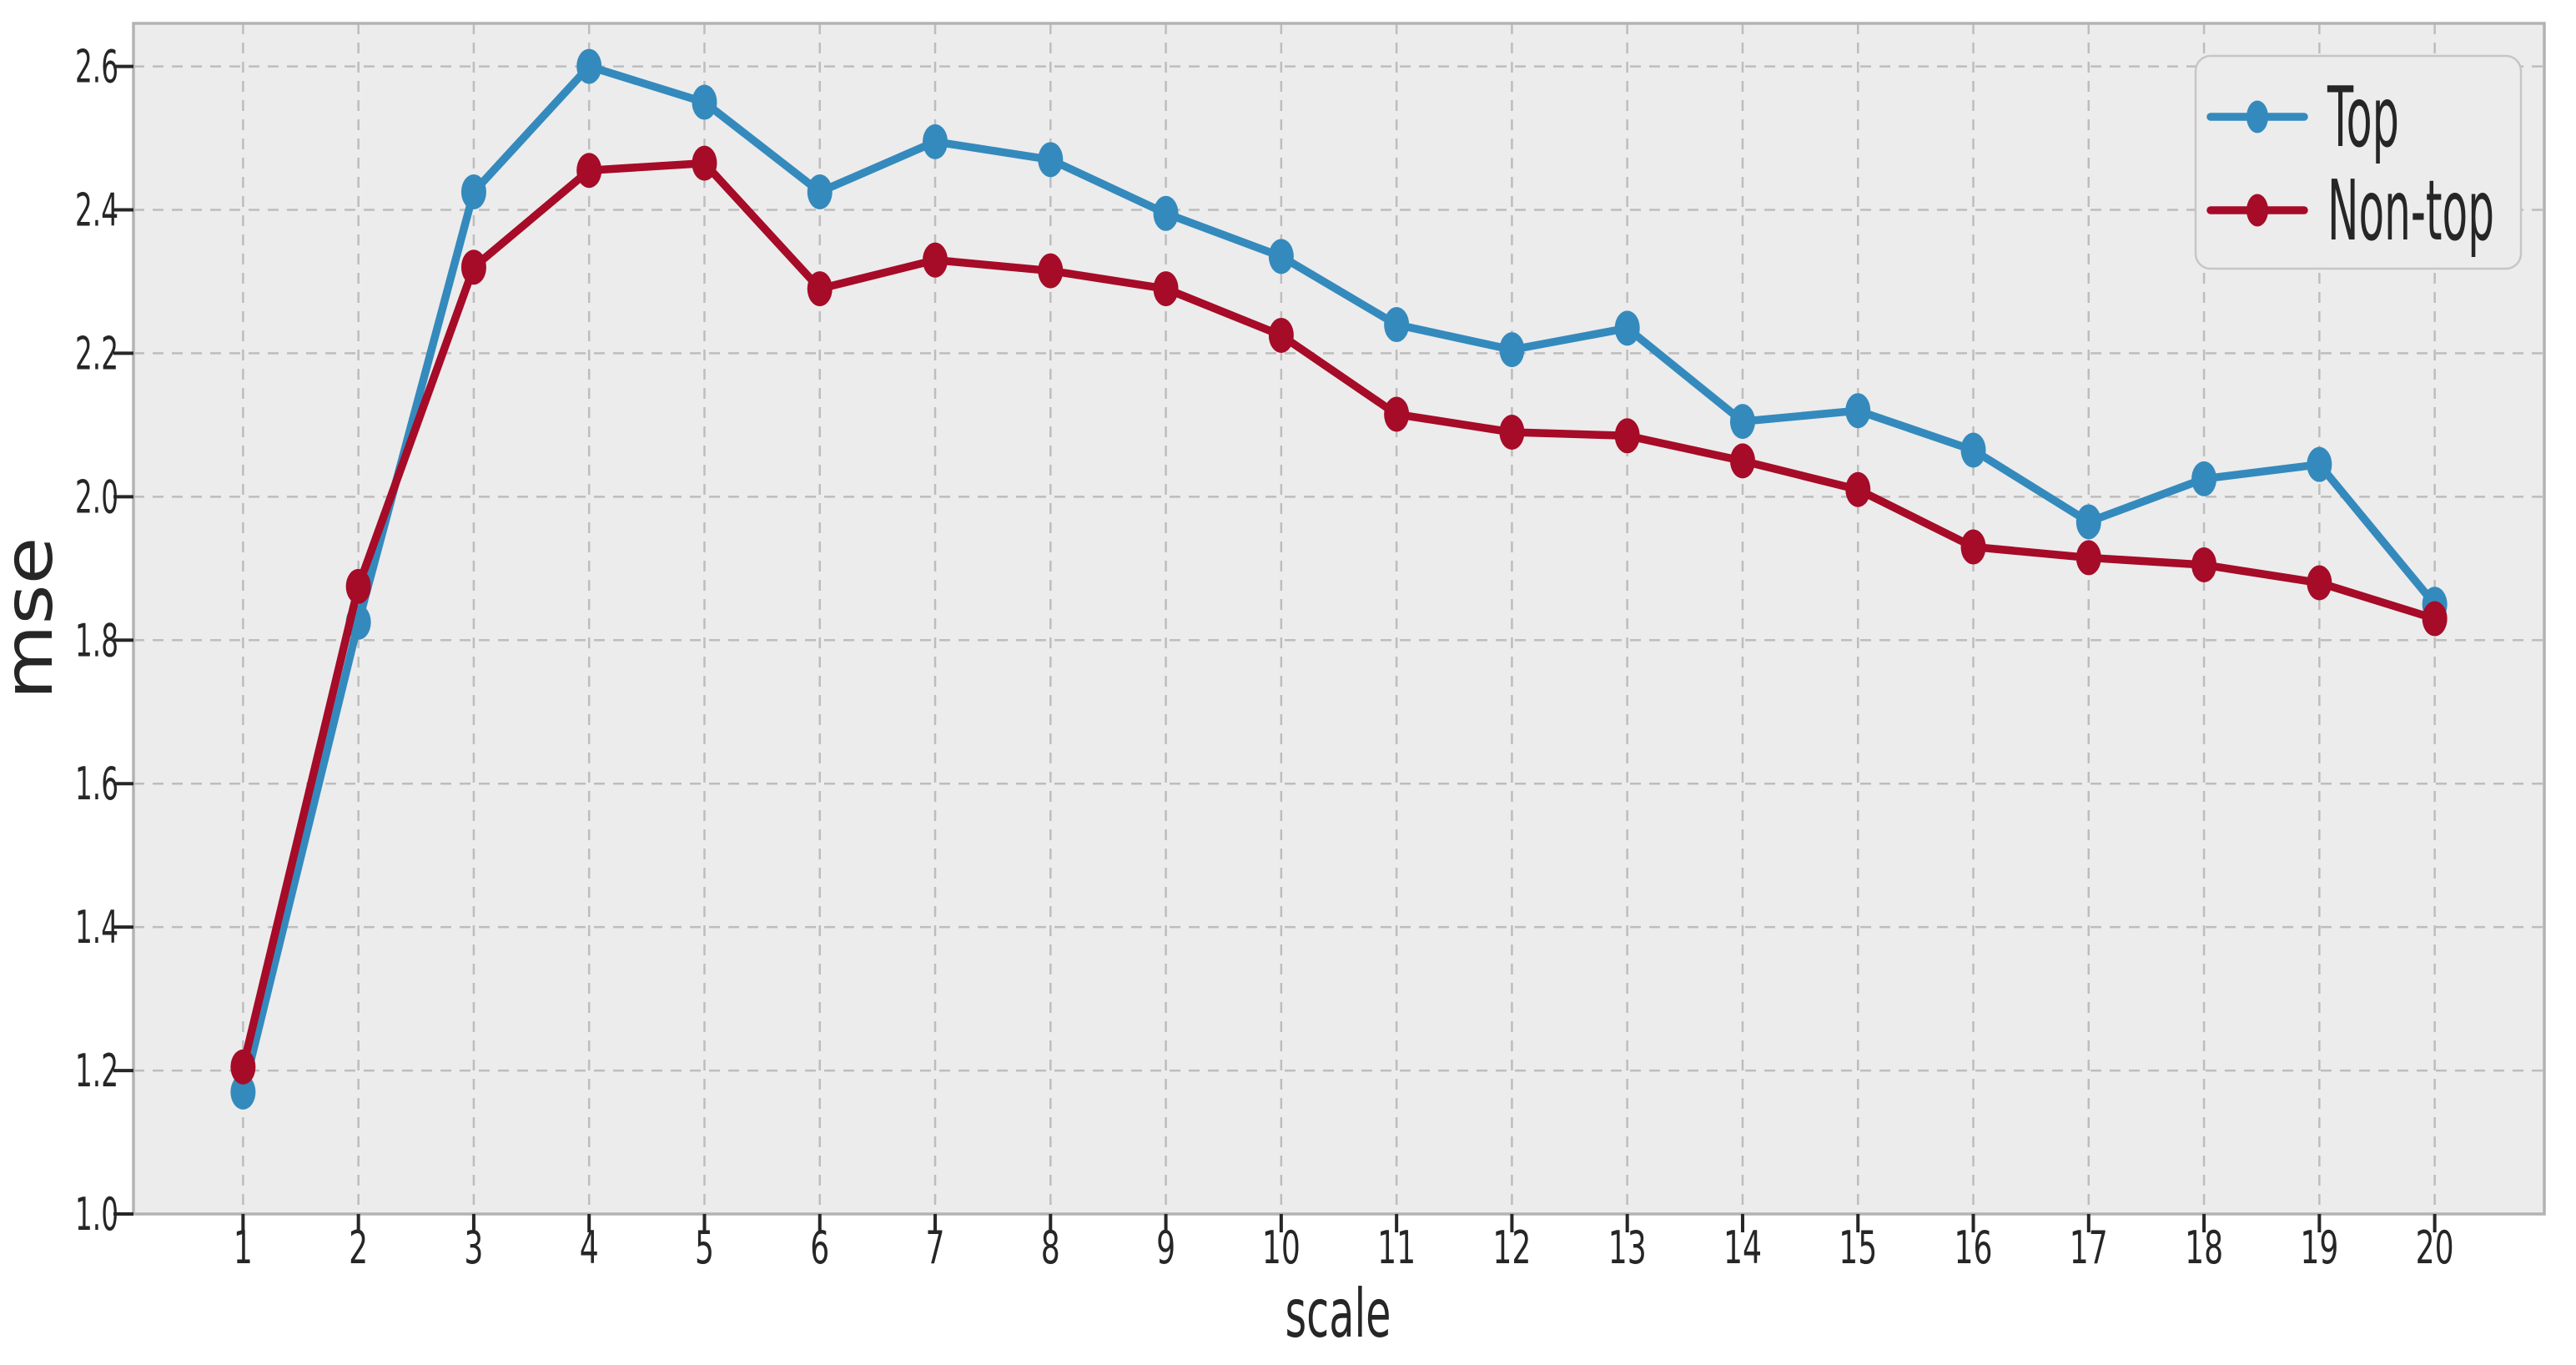 This screenshot has height=1365, width=2576. I want to click on x-tick-label: 17, so click(2089, 1247).